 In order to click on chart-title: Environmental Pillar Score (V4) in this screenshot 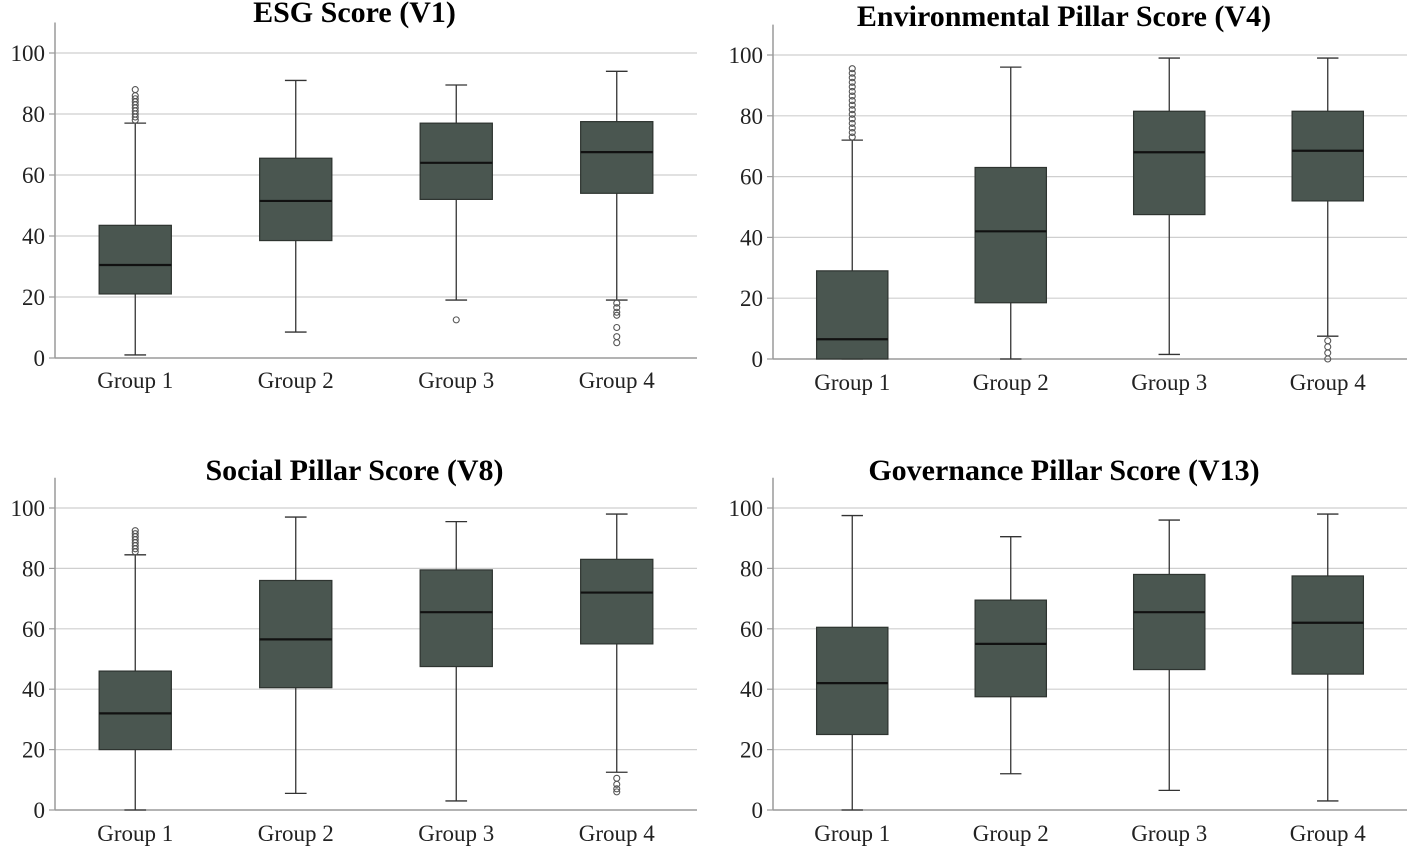, I will do `click(1064, 16)`.